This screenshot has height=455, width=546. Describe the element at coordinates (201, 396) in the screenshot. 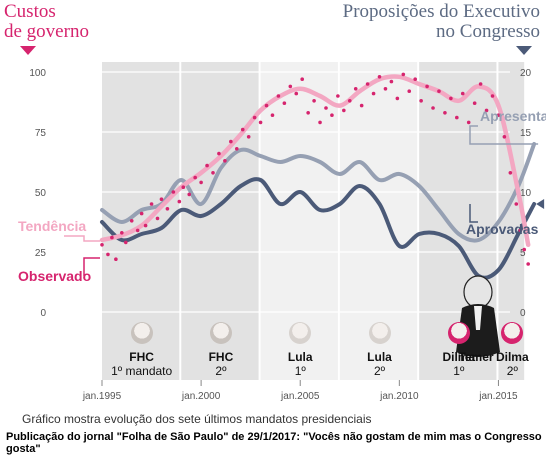

I see `x-tick-label: jan.2000` at that location.